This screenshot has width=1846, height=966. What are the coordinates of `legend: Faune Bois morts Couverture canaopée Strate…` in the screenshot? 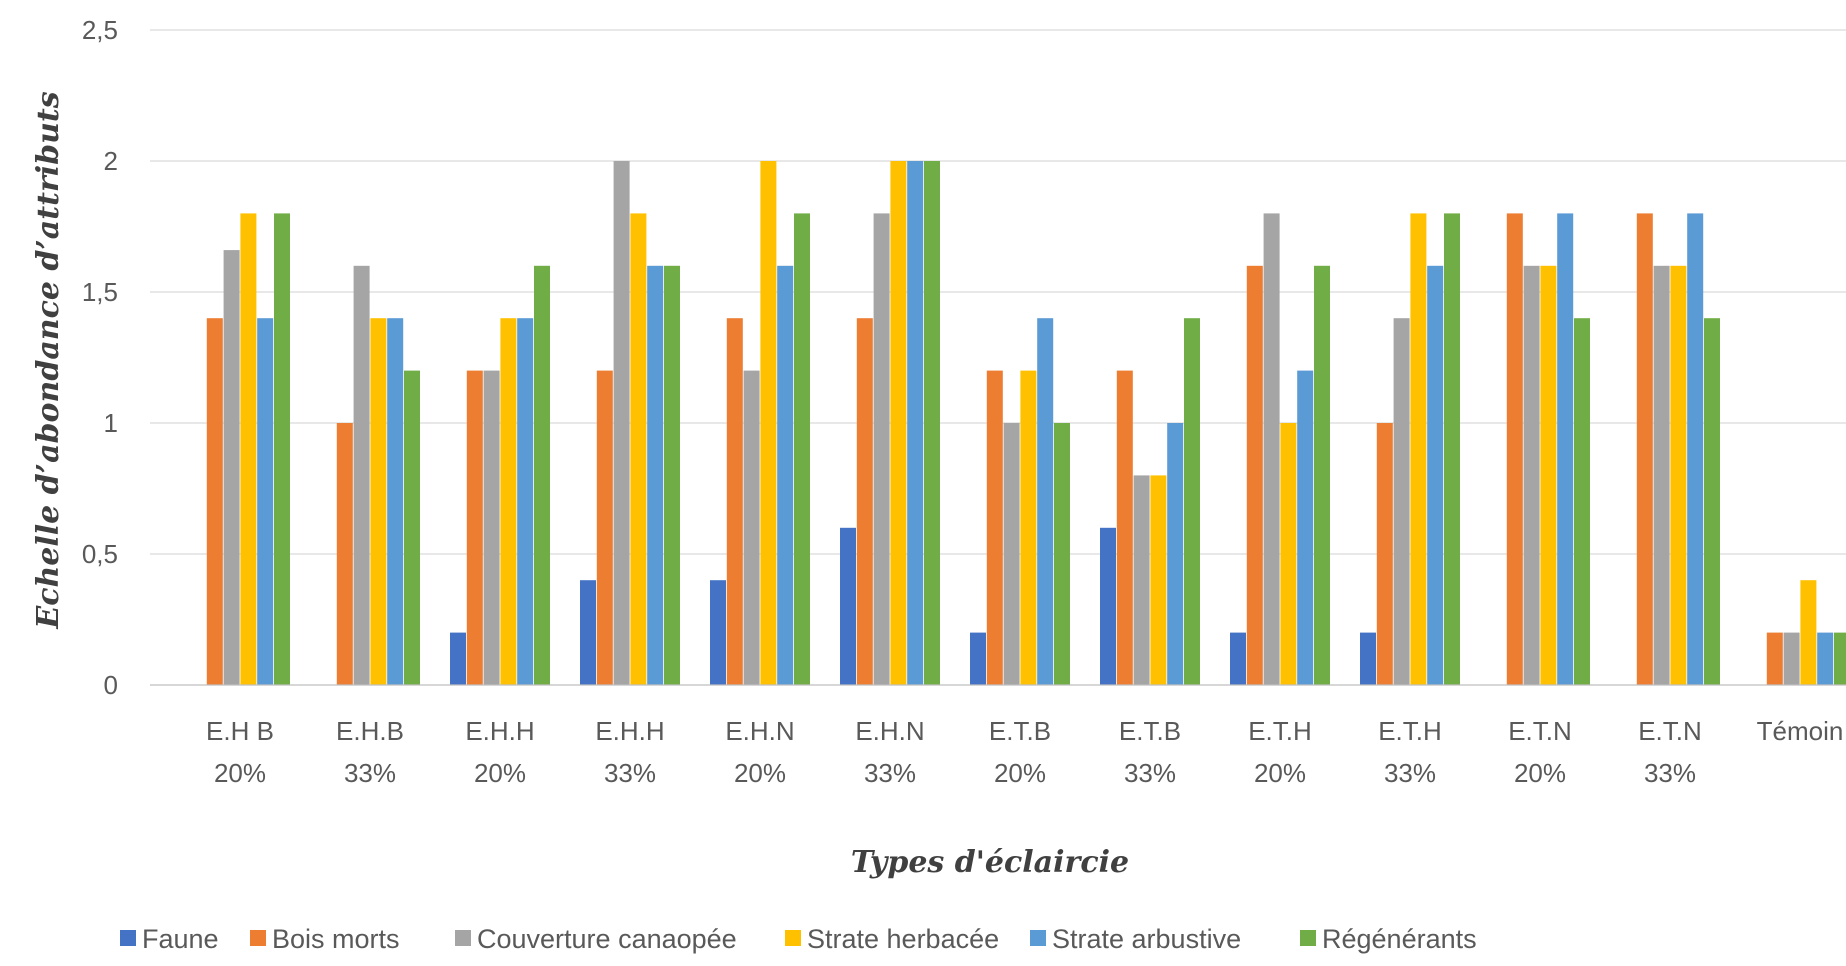 It's located at (798, 939).